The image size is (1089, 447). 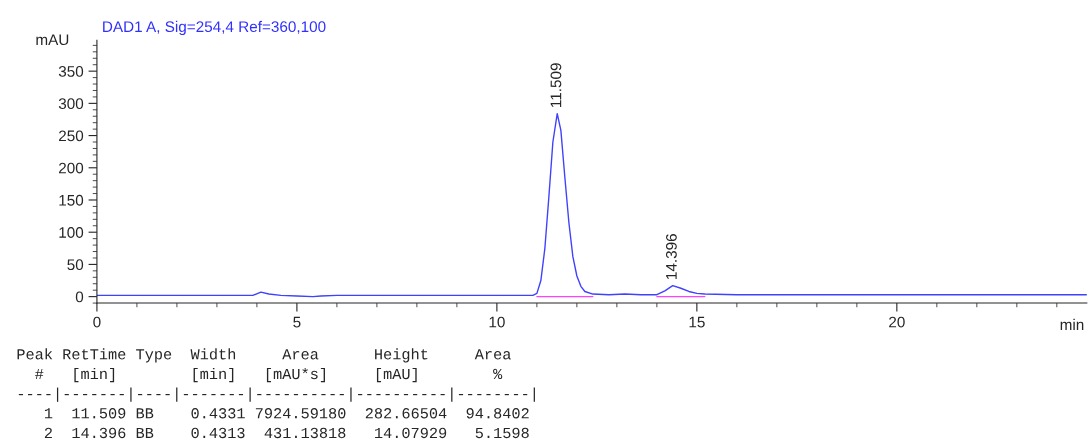 What do you see at coordinates (79, 297) in the screenshot?
I see `y-tick-label: 0` at bounding box center [79, 297].